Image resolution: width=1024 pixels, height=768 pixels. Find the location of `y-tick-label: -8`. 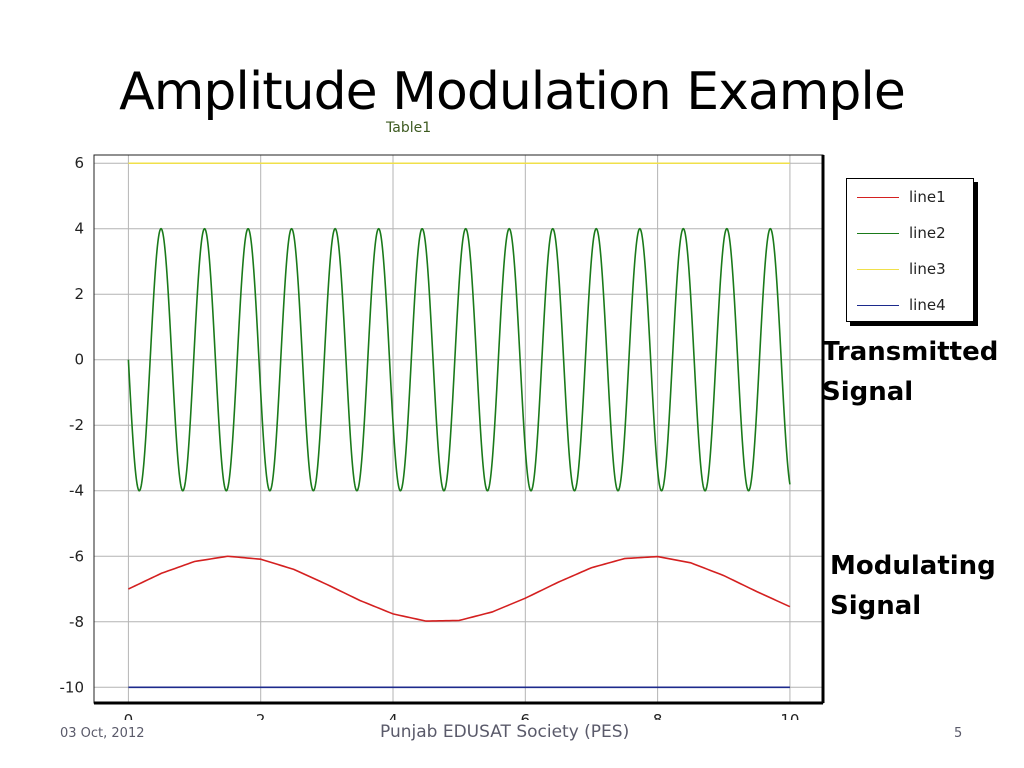

y-tick-label: -8 is located at coordinates (76, 622).